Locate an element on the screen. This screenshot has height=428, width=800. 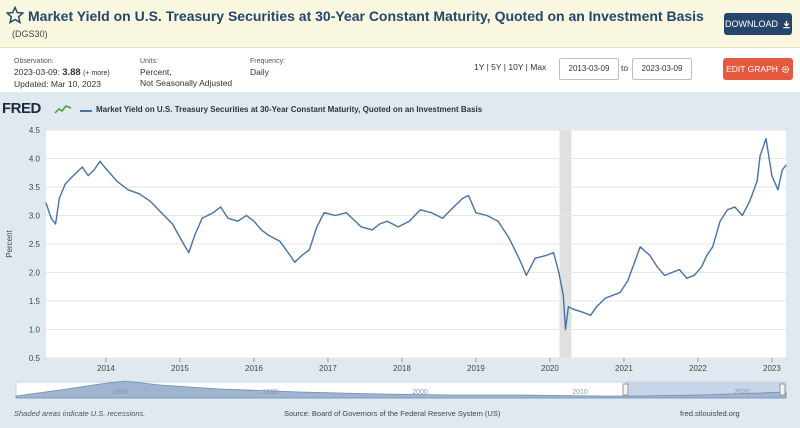
observation-date: 2023-03-09: is located at coordinates (37, 72).